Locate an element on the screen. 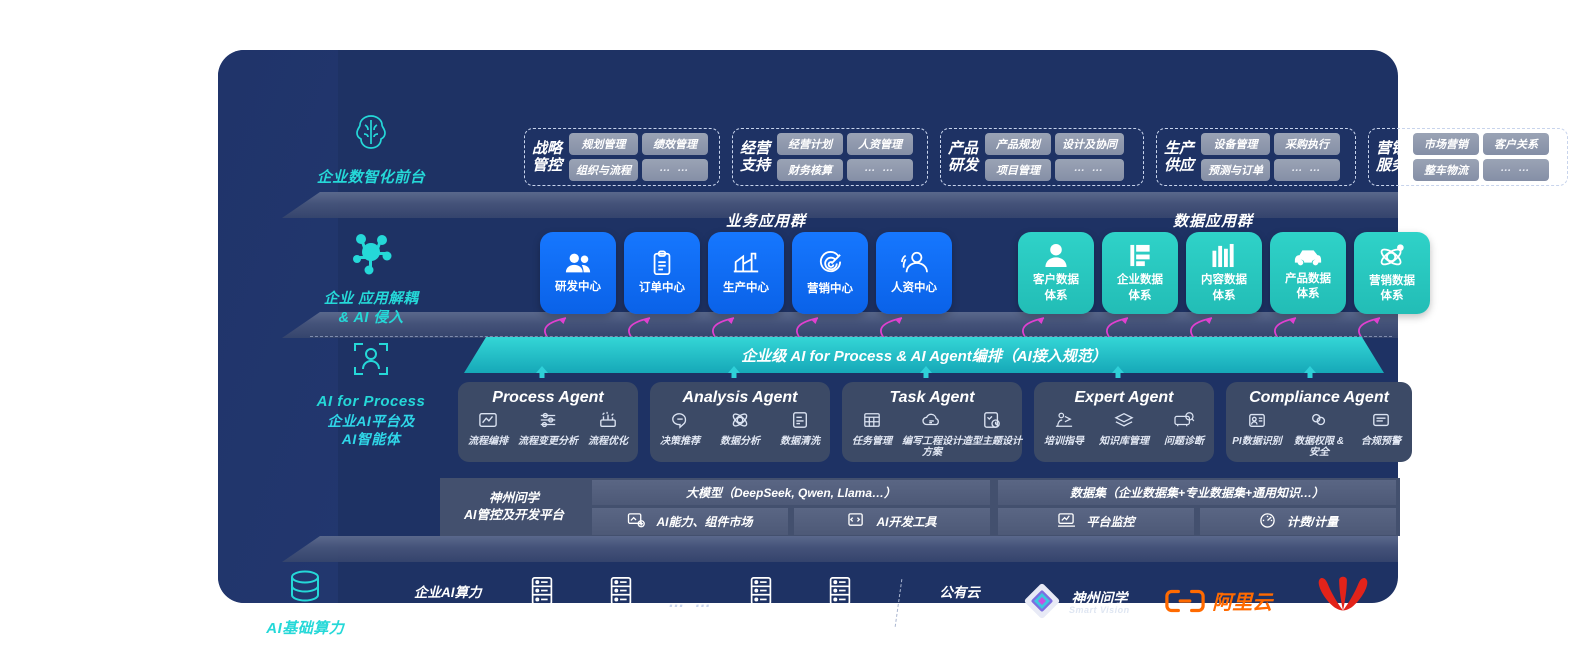 Image resolution: width=1572 pixels, height=651 pixels. agent-card-process: Process Agent 流程编排 流程变更分析 流程优化 is located at coordinates (548, 422).